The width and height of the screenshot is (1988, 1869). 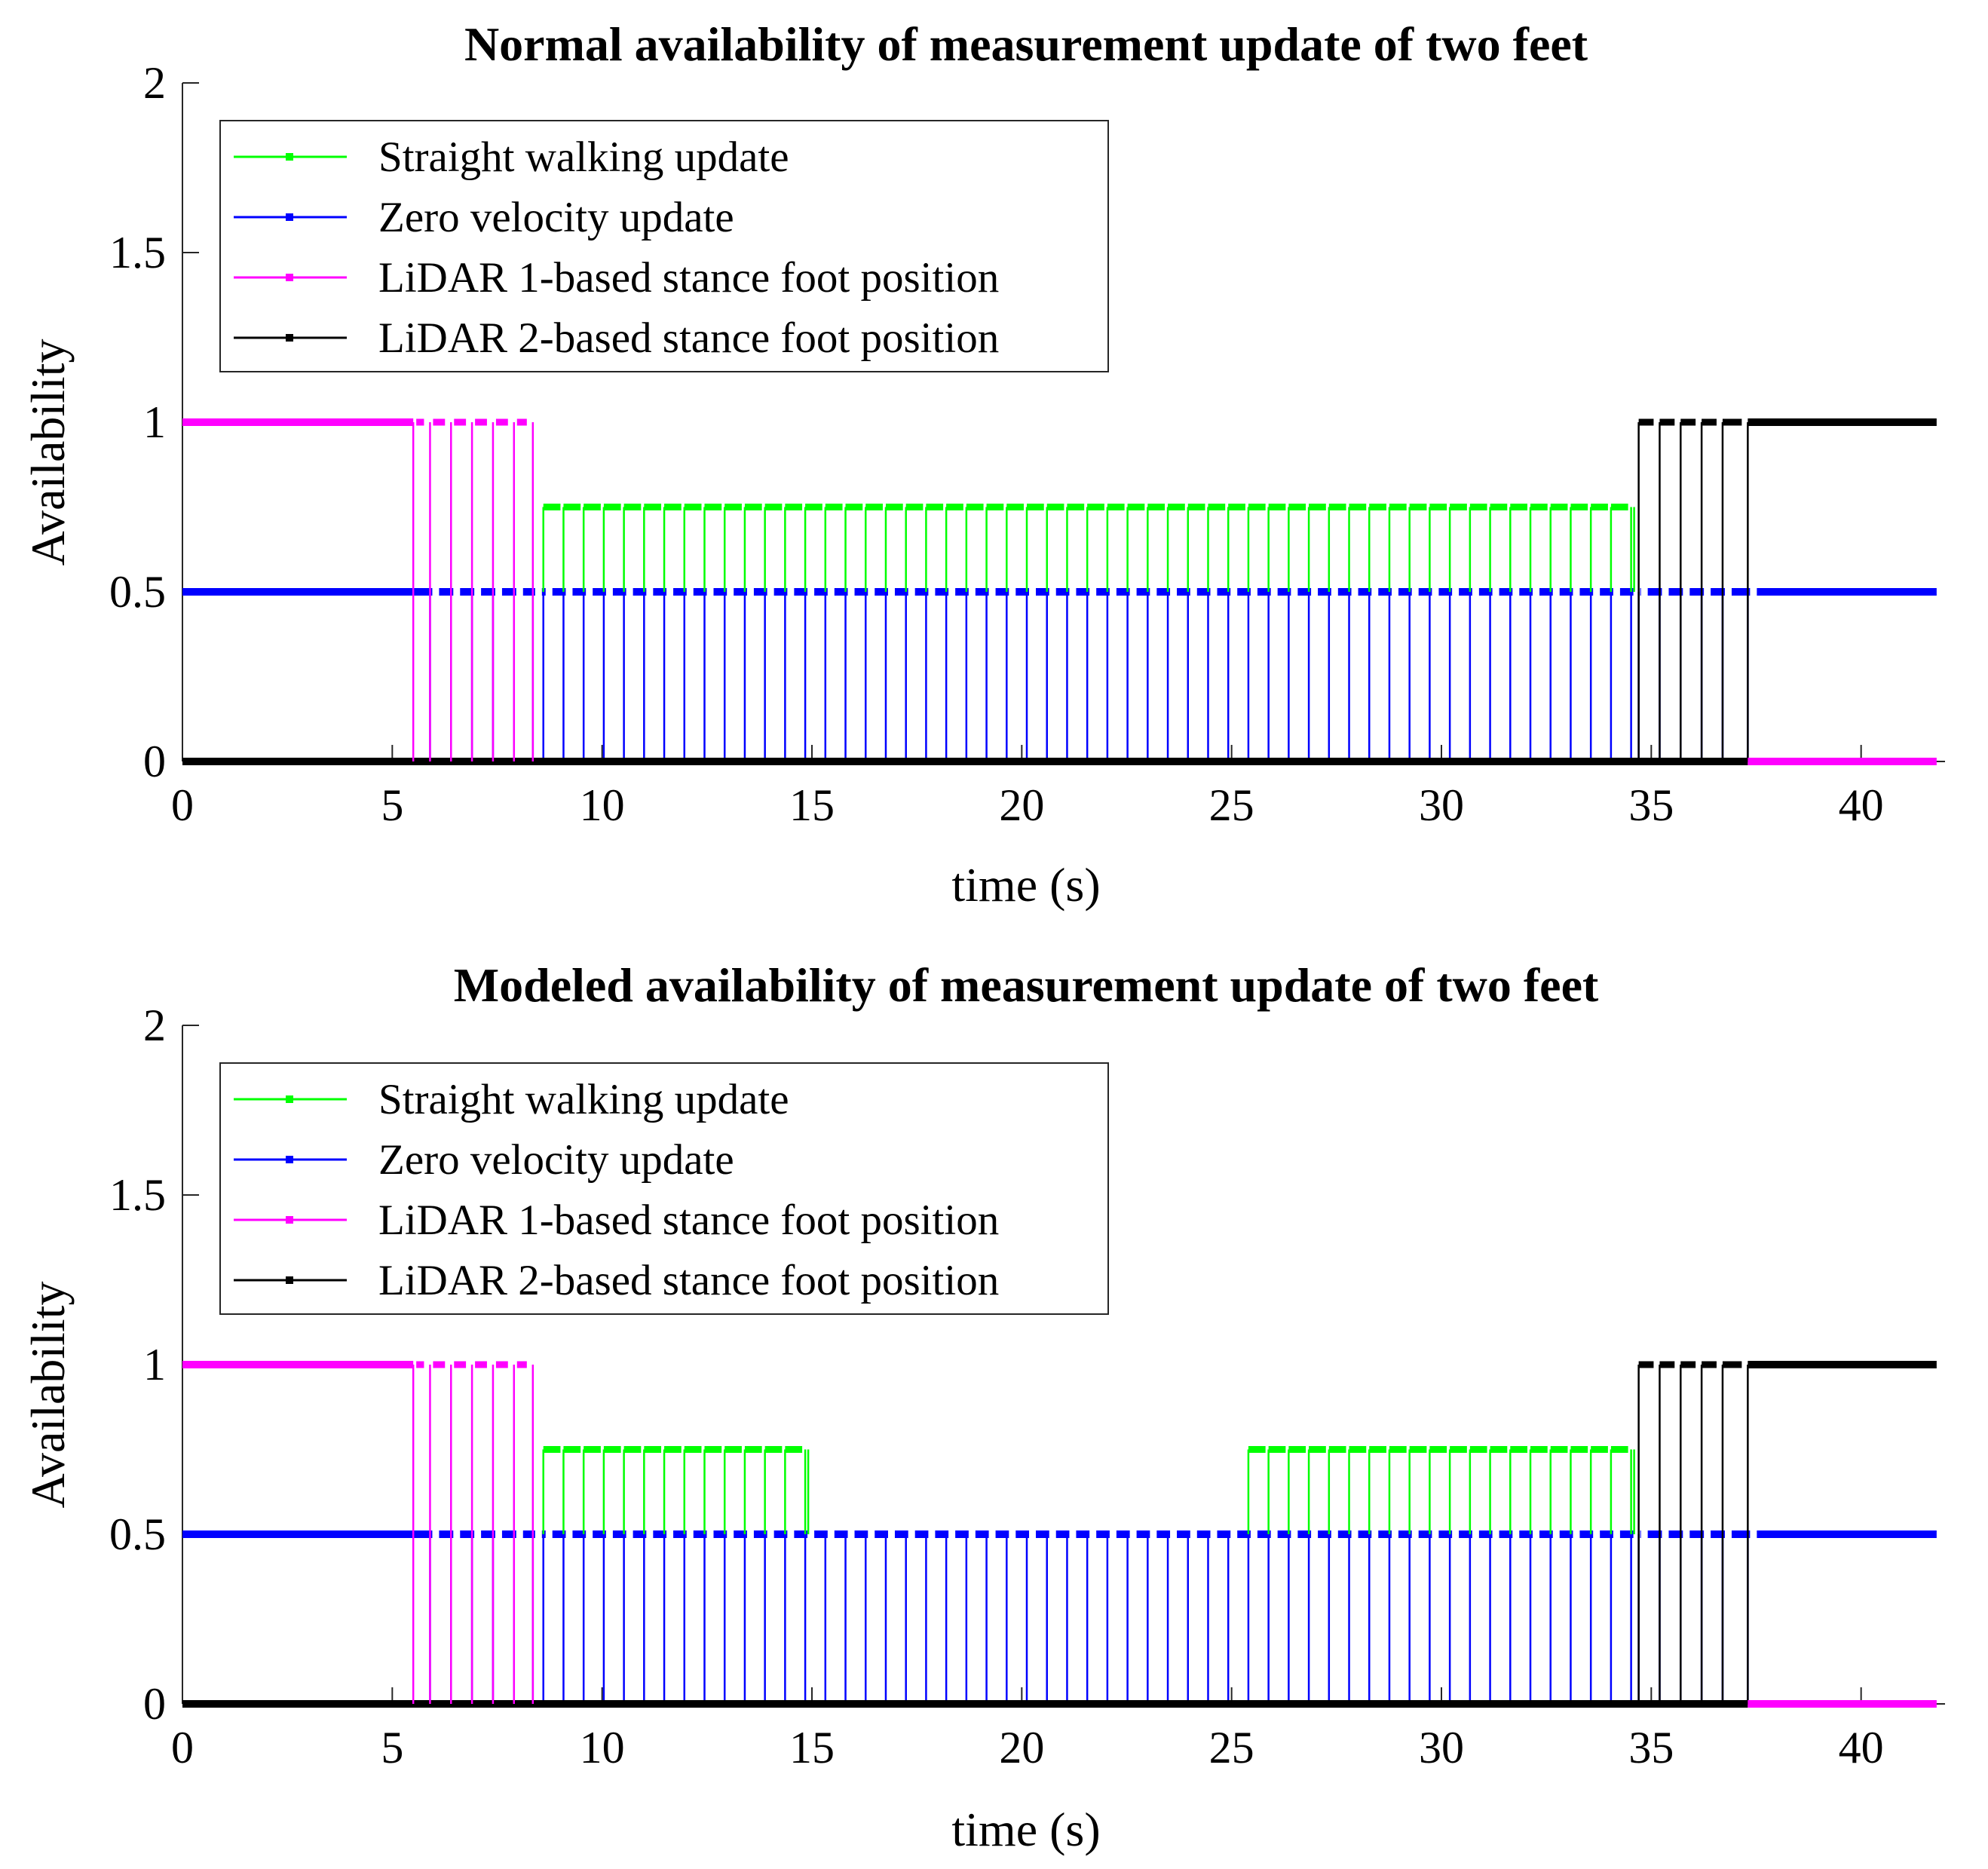 I want to click on series-zero-velocity, so click(x=1059, y=674).